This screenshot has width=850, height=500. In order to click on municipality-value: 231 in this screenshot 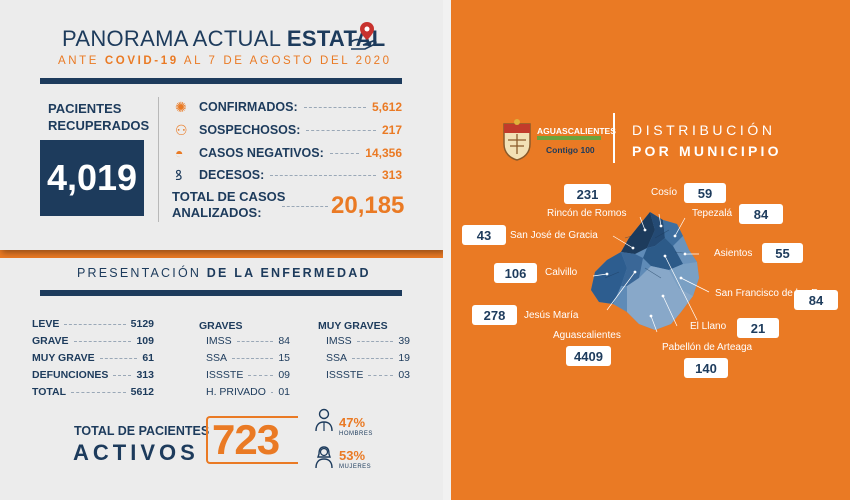, I will do `click(587, 194)`.